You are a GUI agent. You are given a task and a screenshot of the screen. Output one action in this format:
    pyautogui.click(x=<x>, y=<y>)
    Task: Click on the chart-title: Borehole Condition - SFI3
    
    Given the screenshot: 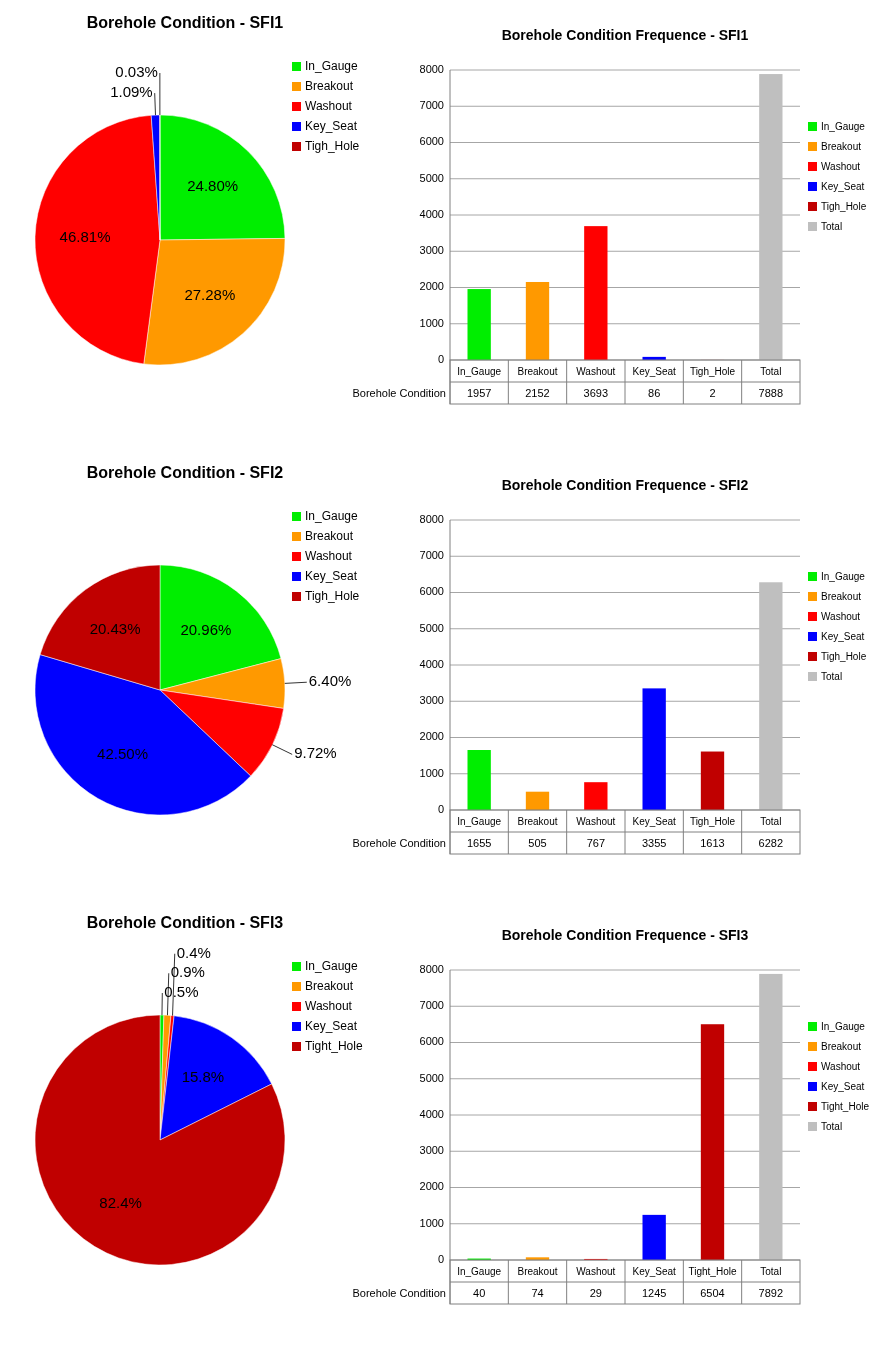 What is the action you would take?
    pyautogui.click(x=185, y=922)
    